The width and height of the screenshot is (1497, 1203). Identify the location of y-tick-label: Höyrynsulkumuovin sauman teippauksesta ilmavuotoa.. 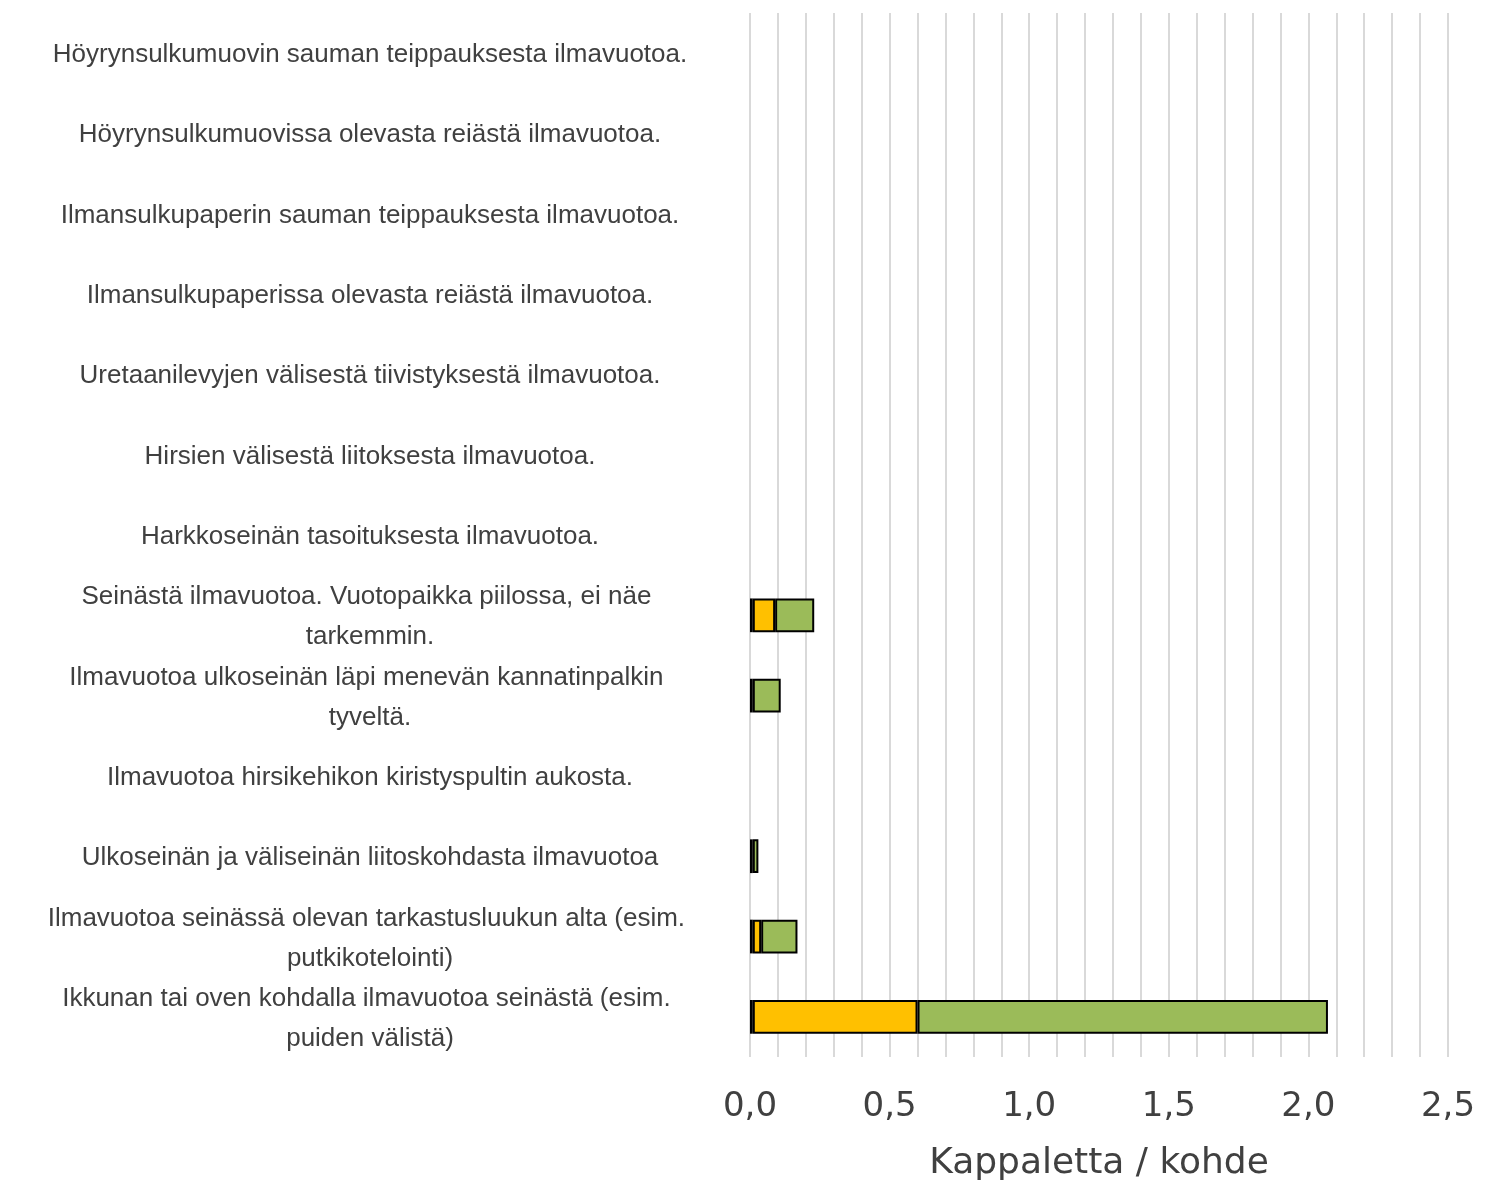
(370, 53).